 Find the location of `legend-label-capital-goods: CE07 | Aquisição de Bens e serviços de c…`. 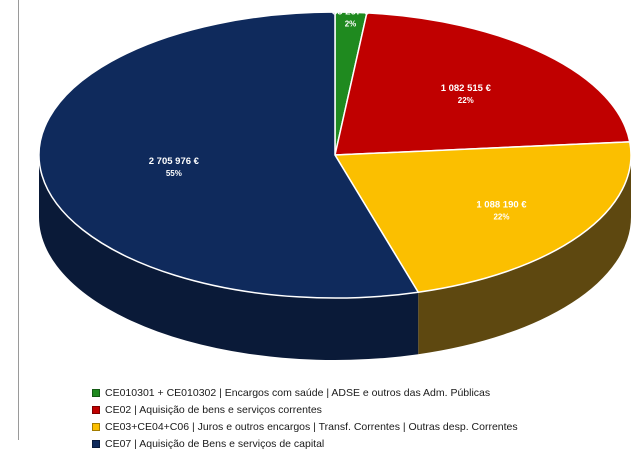

legend-label-capital-goods: CE07 | Aquisição de Bens e serviços de c… is located at coordinates (215, 443).